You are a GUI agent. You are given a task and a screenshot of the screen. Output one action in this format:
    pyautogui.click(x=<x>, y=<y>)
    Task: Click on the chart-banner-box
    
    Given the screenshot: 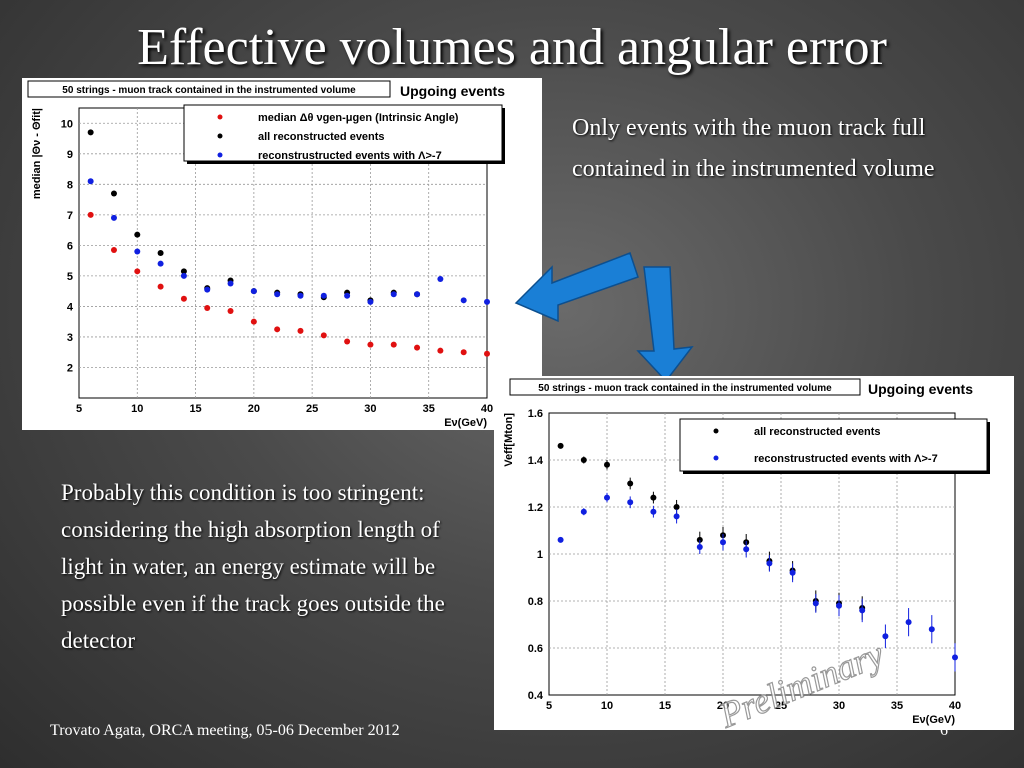 What is the action you would take?
    pyautogui.click(x=685, y=387)
    